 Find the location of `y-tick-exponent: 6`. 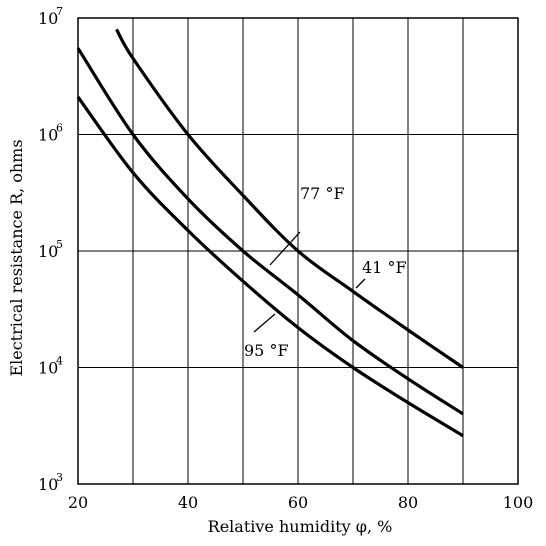

y-tick-exponent: 6 is located at coordinates (59, 128).